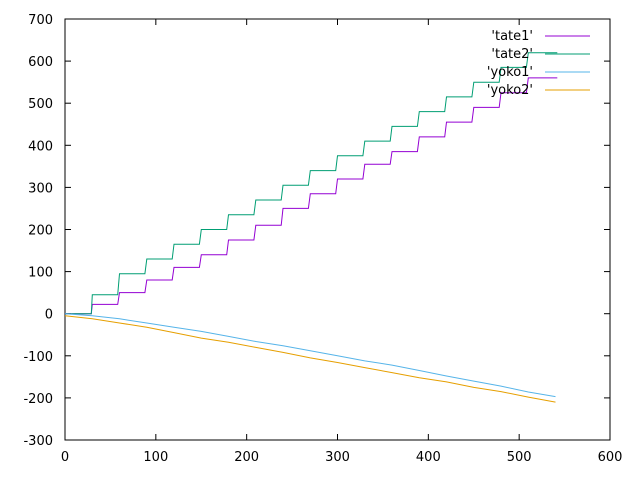 The width and height of the screenshot is (640, 480). I want to click on y-tick-label: 100, so click(40, 273).